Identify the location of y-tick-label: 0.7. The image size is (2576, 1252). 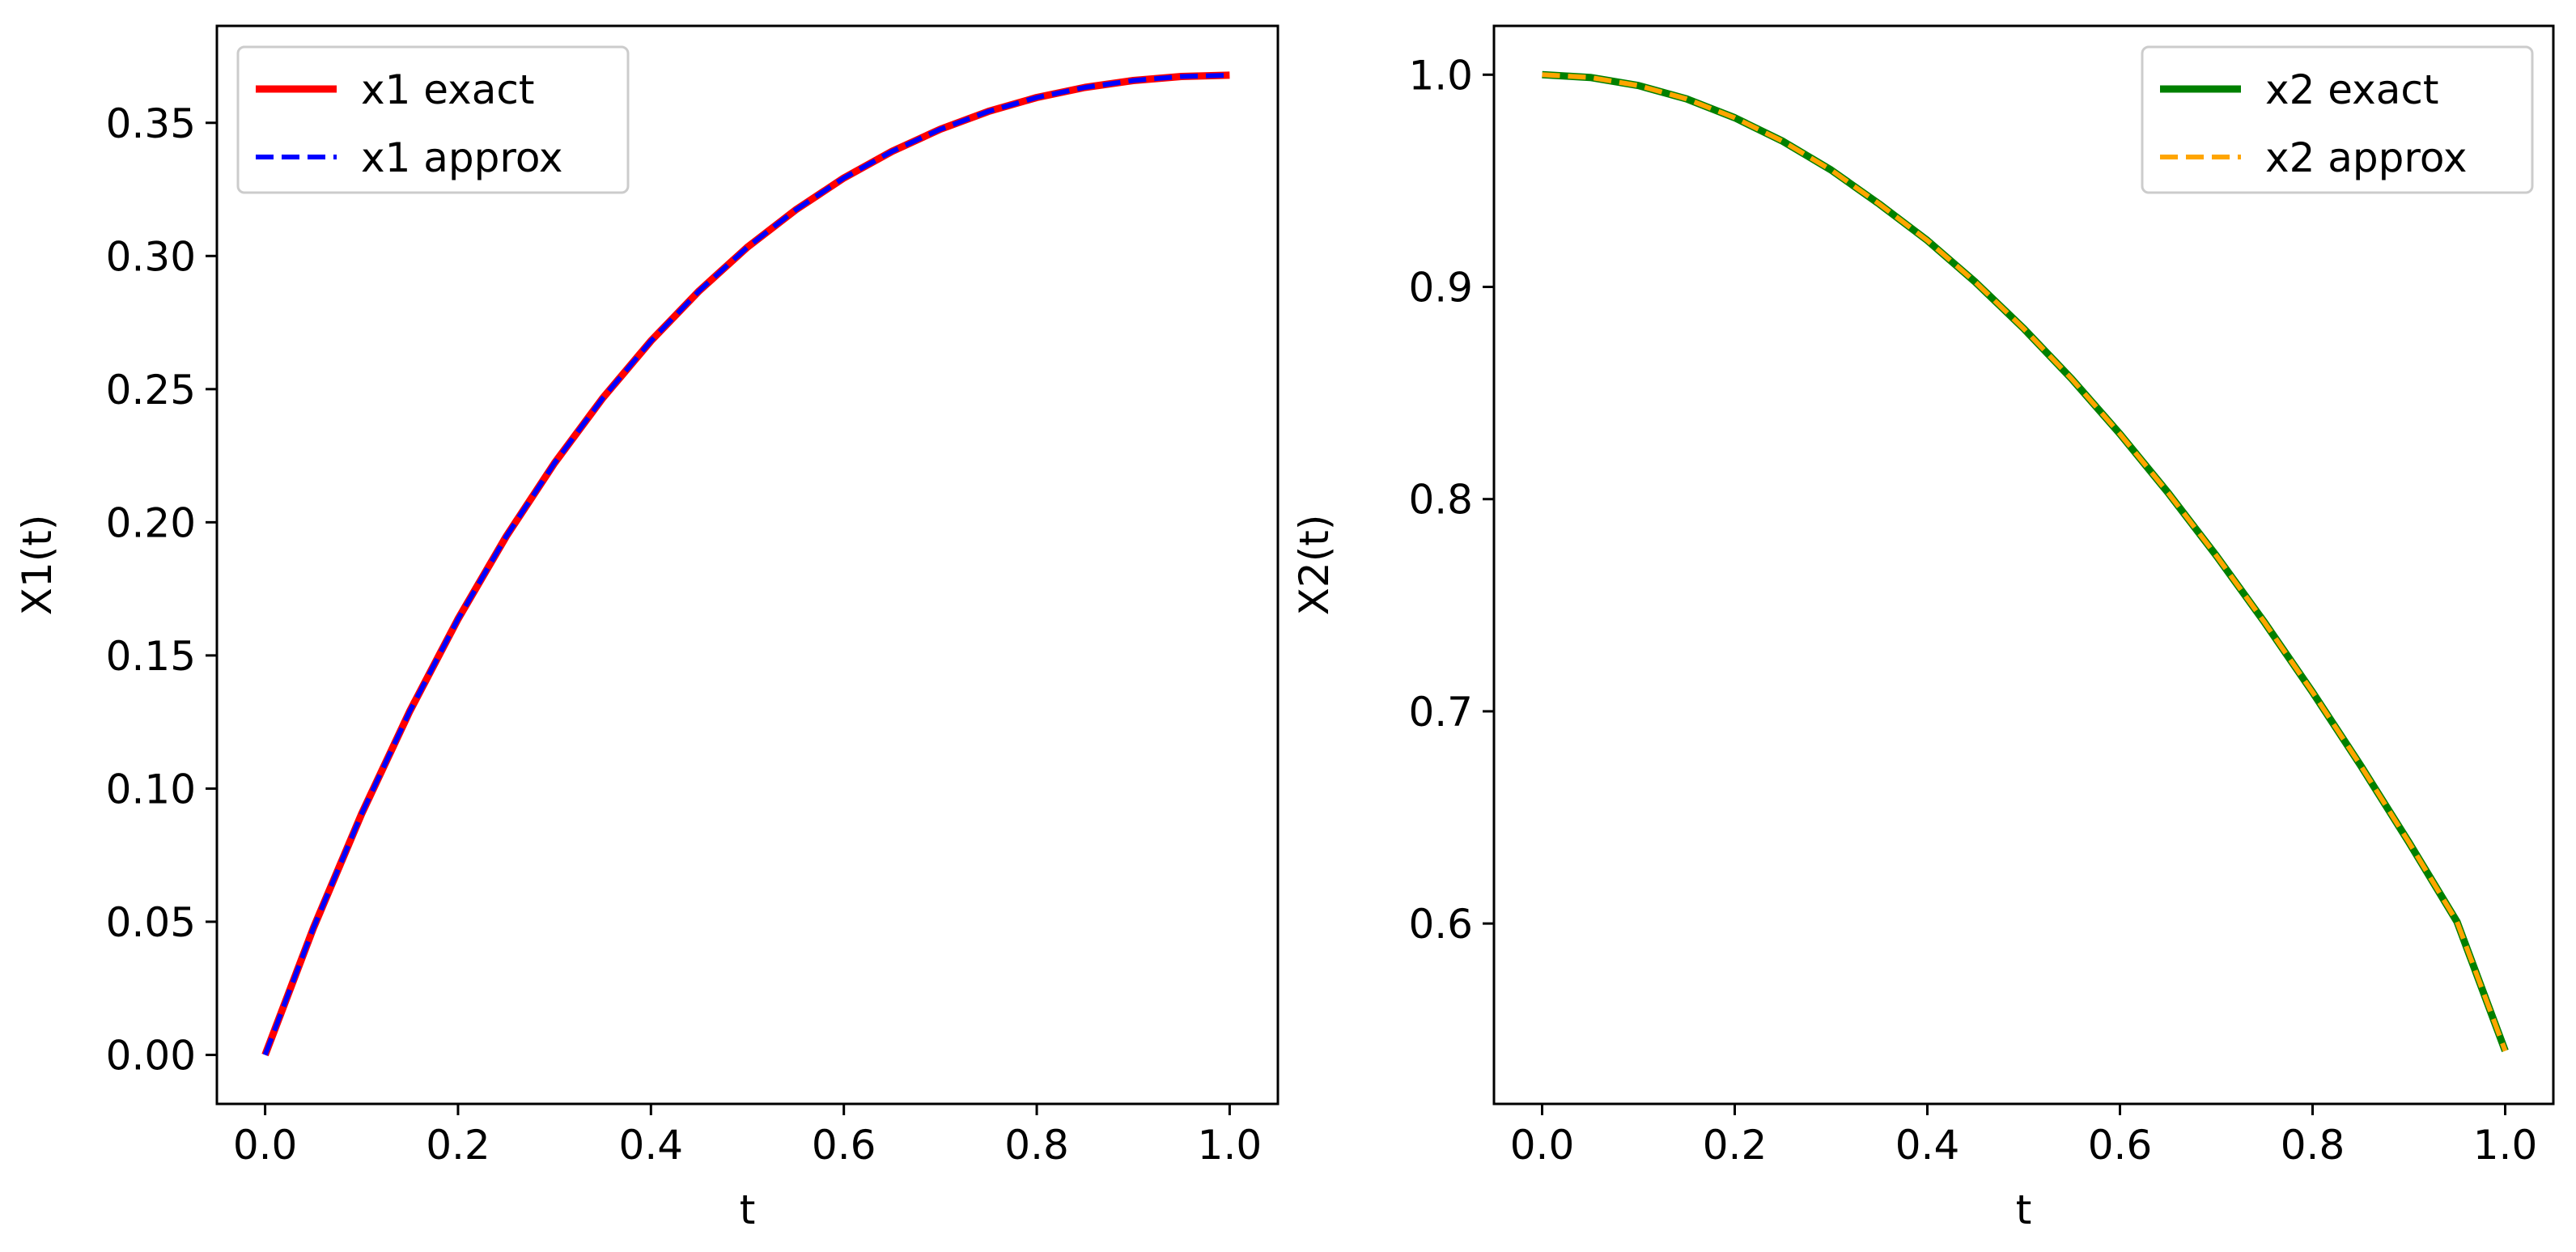
(1440, 712).